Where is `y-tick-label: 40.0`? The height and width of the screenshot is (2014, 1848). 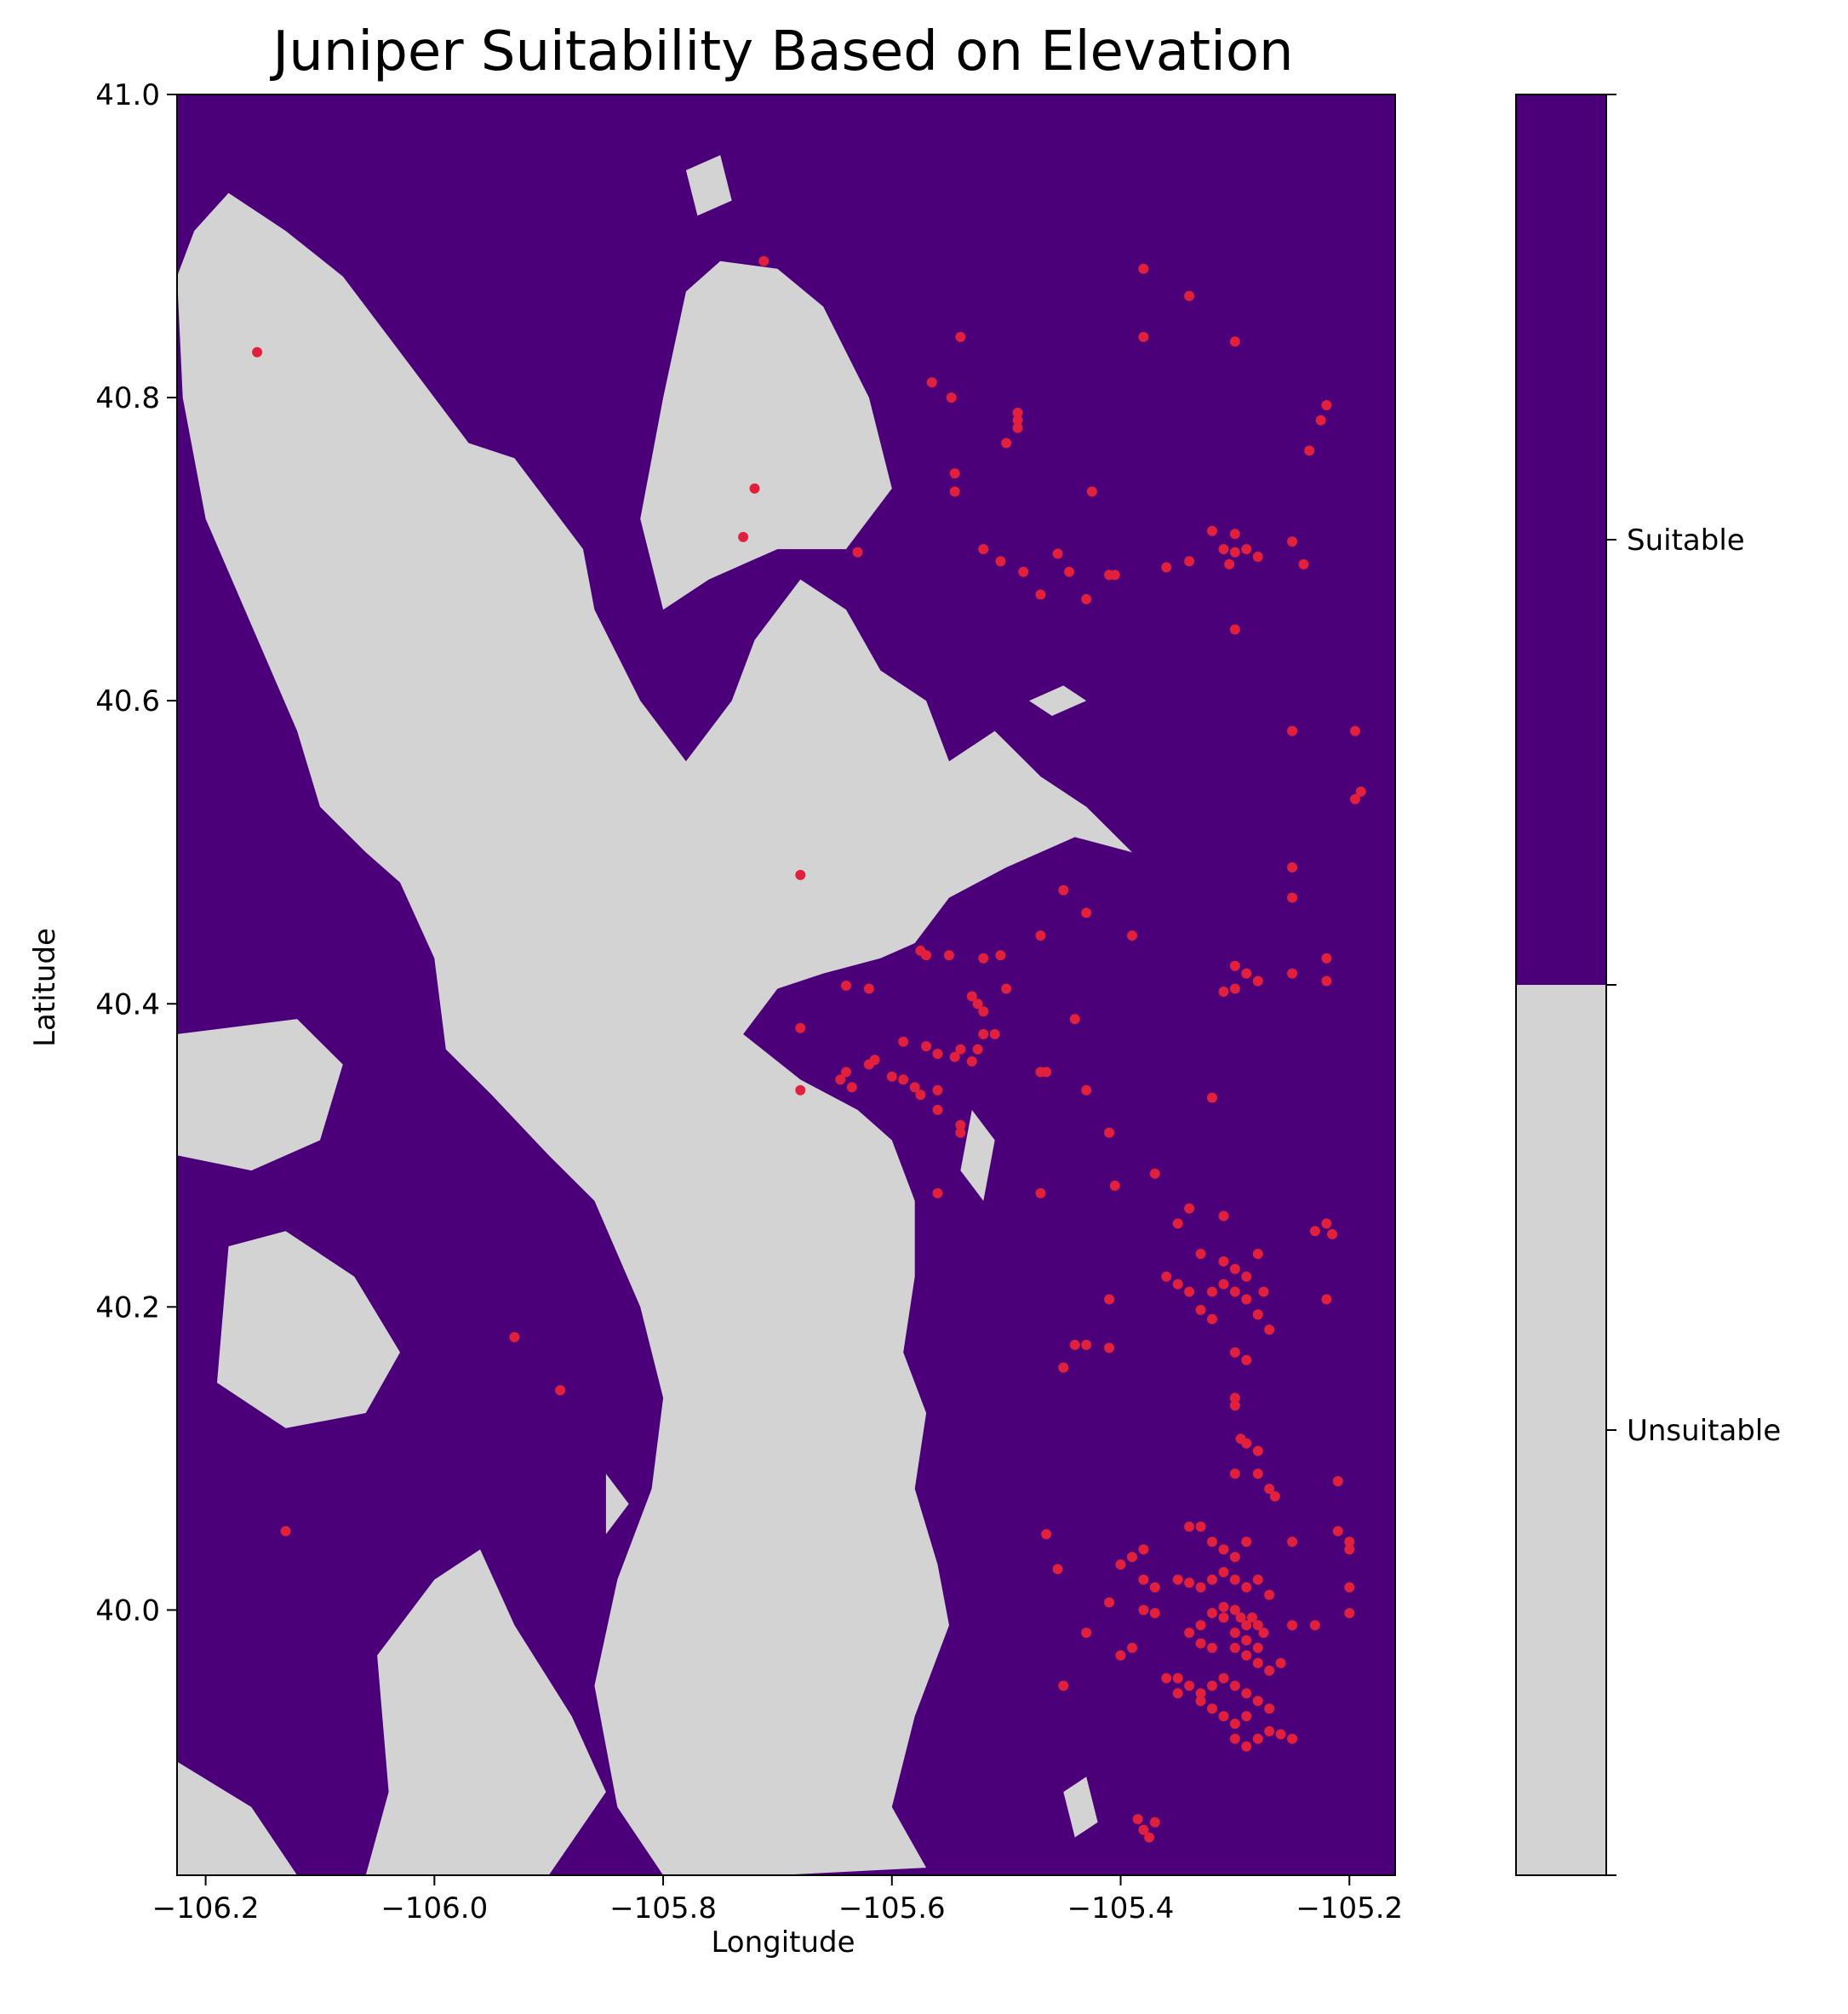
y-tick-label: 40.0 is located at coordinates (127, 1611).